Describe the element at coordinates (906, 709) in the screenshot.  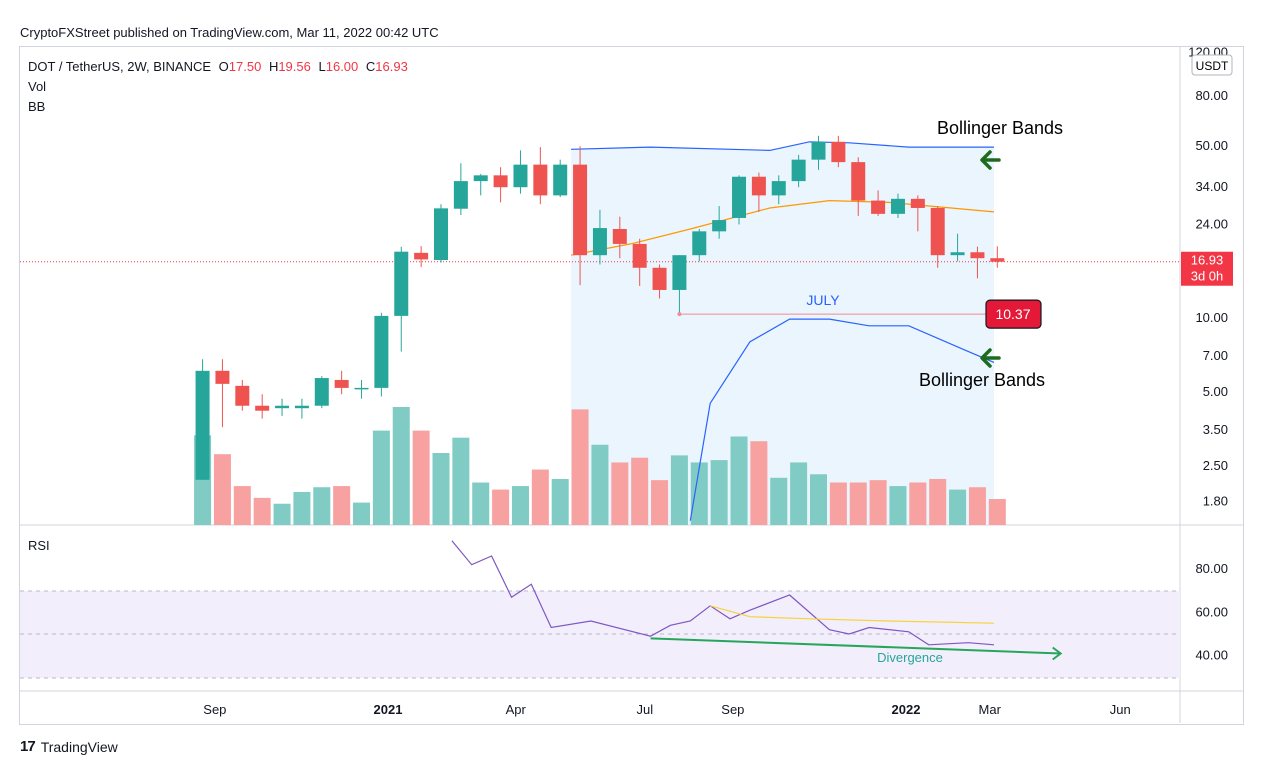
I see `time-tick-label: 2022` at that location.